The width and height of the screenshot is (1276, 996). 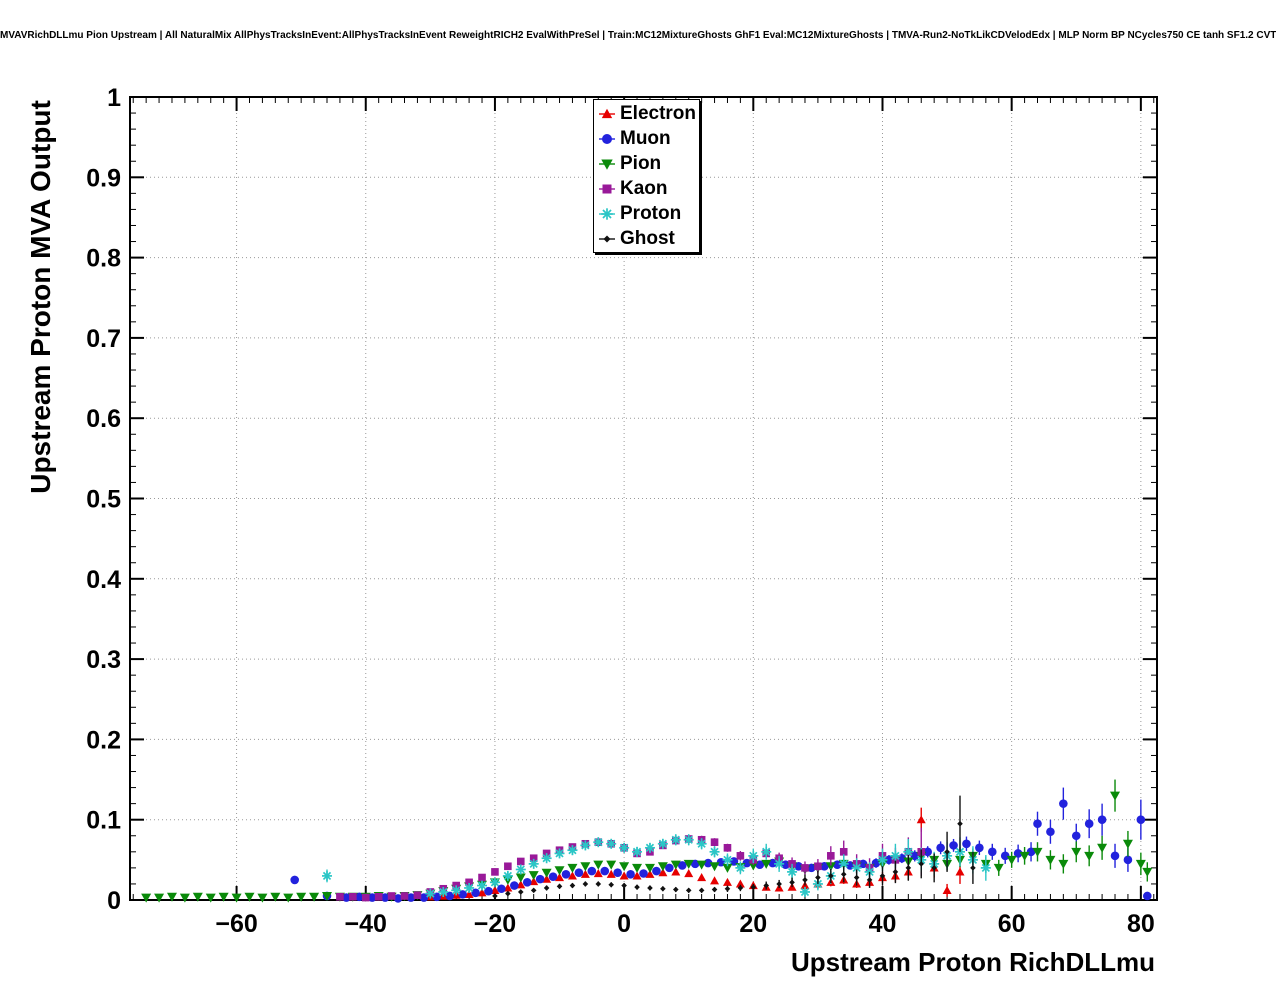 I want to click on y-tick-label: 0.6, so click(x=103, y=419).